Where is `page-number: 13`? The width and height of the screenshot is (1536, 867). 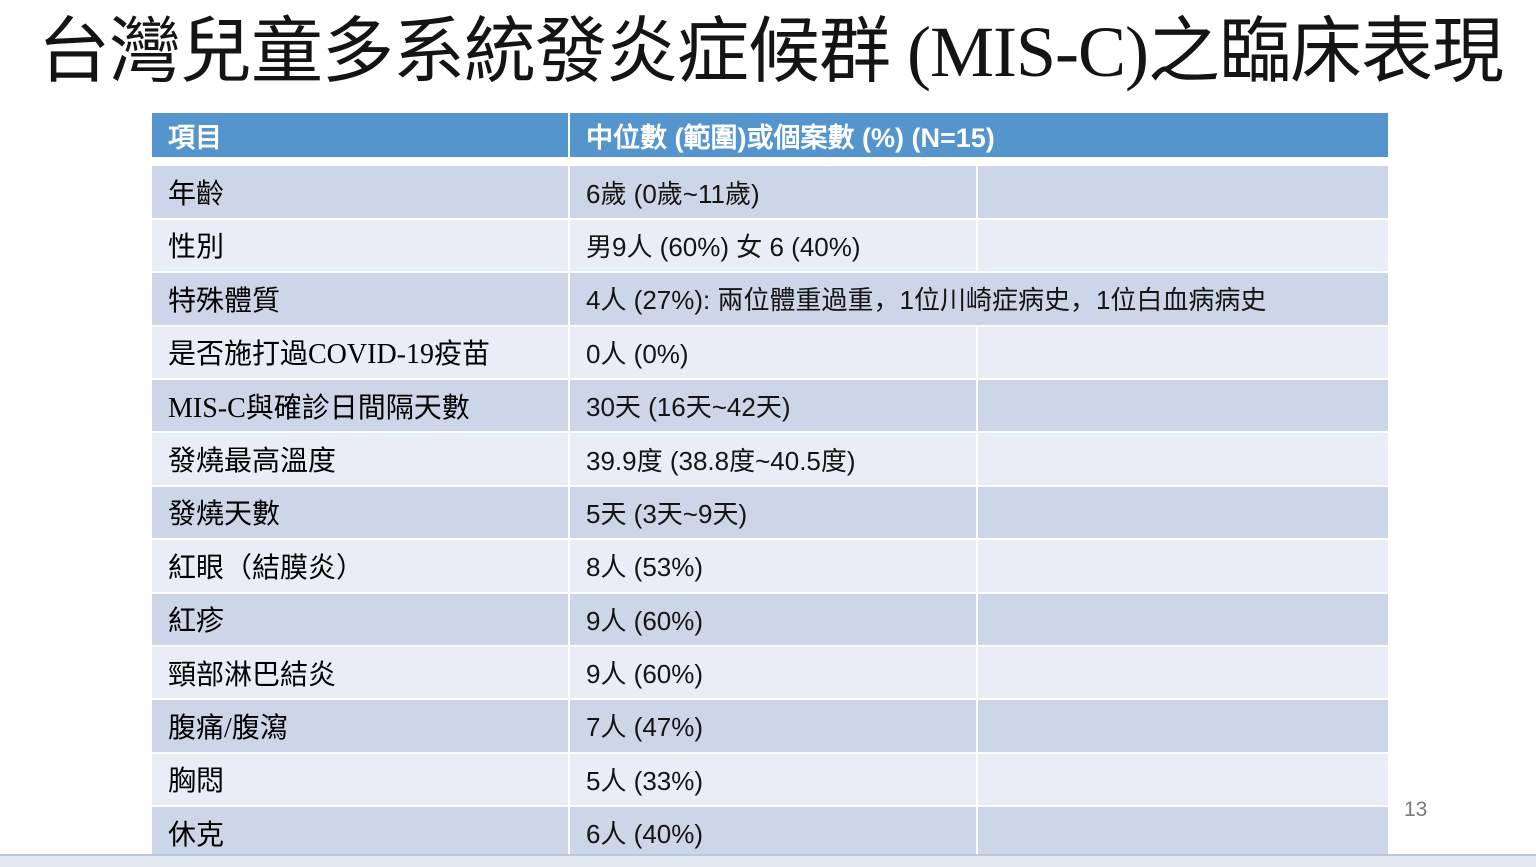 page-number: 13 is located at coordinates (1416, 809).